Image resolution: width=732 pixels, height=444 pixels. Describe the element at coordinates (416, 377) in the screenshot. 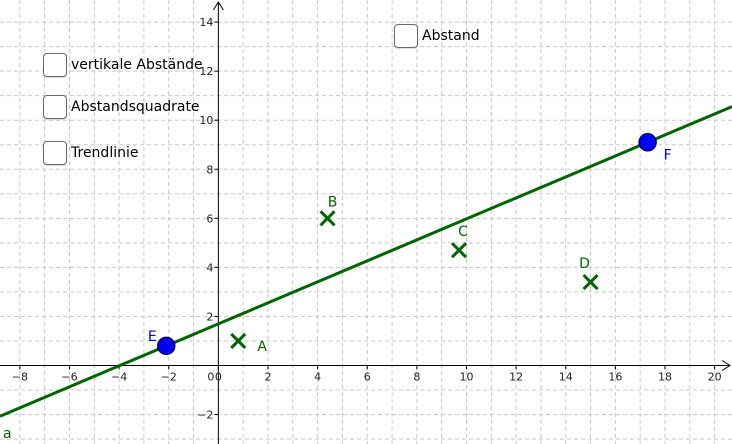

I see `x-tick-label: 8` at that location.